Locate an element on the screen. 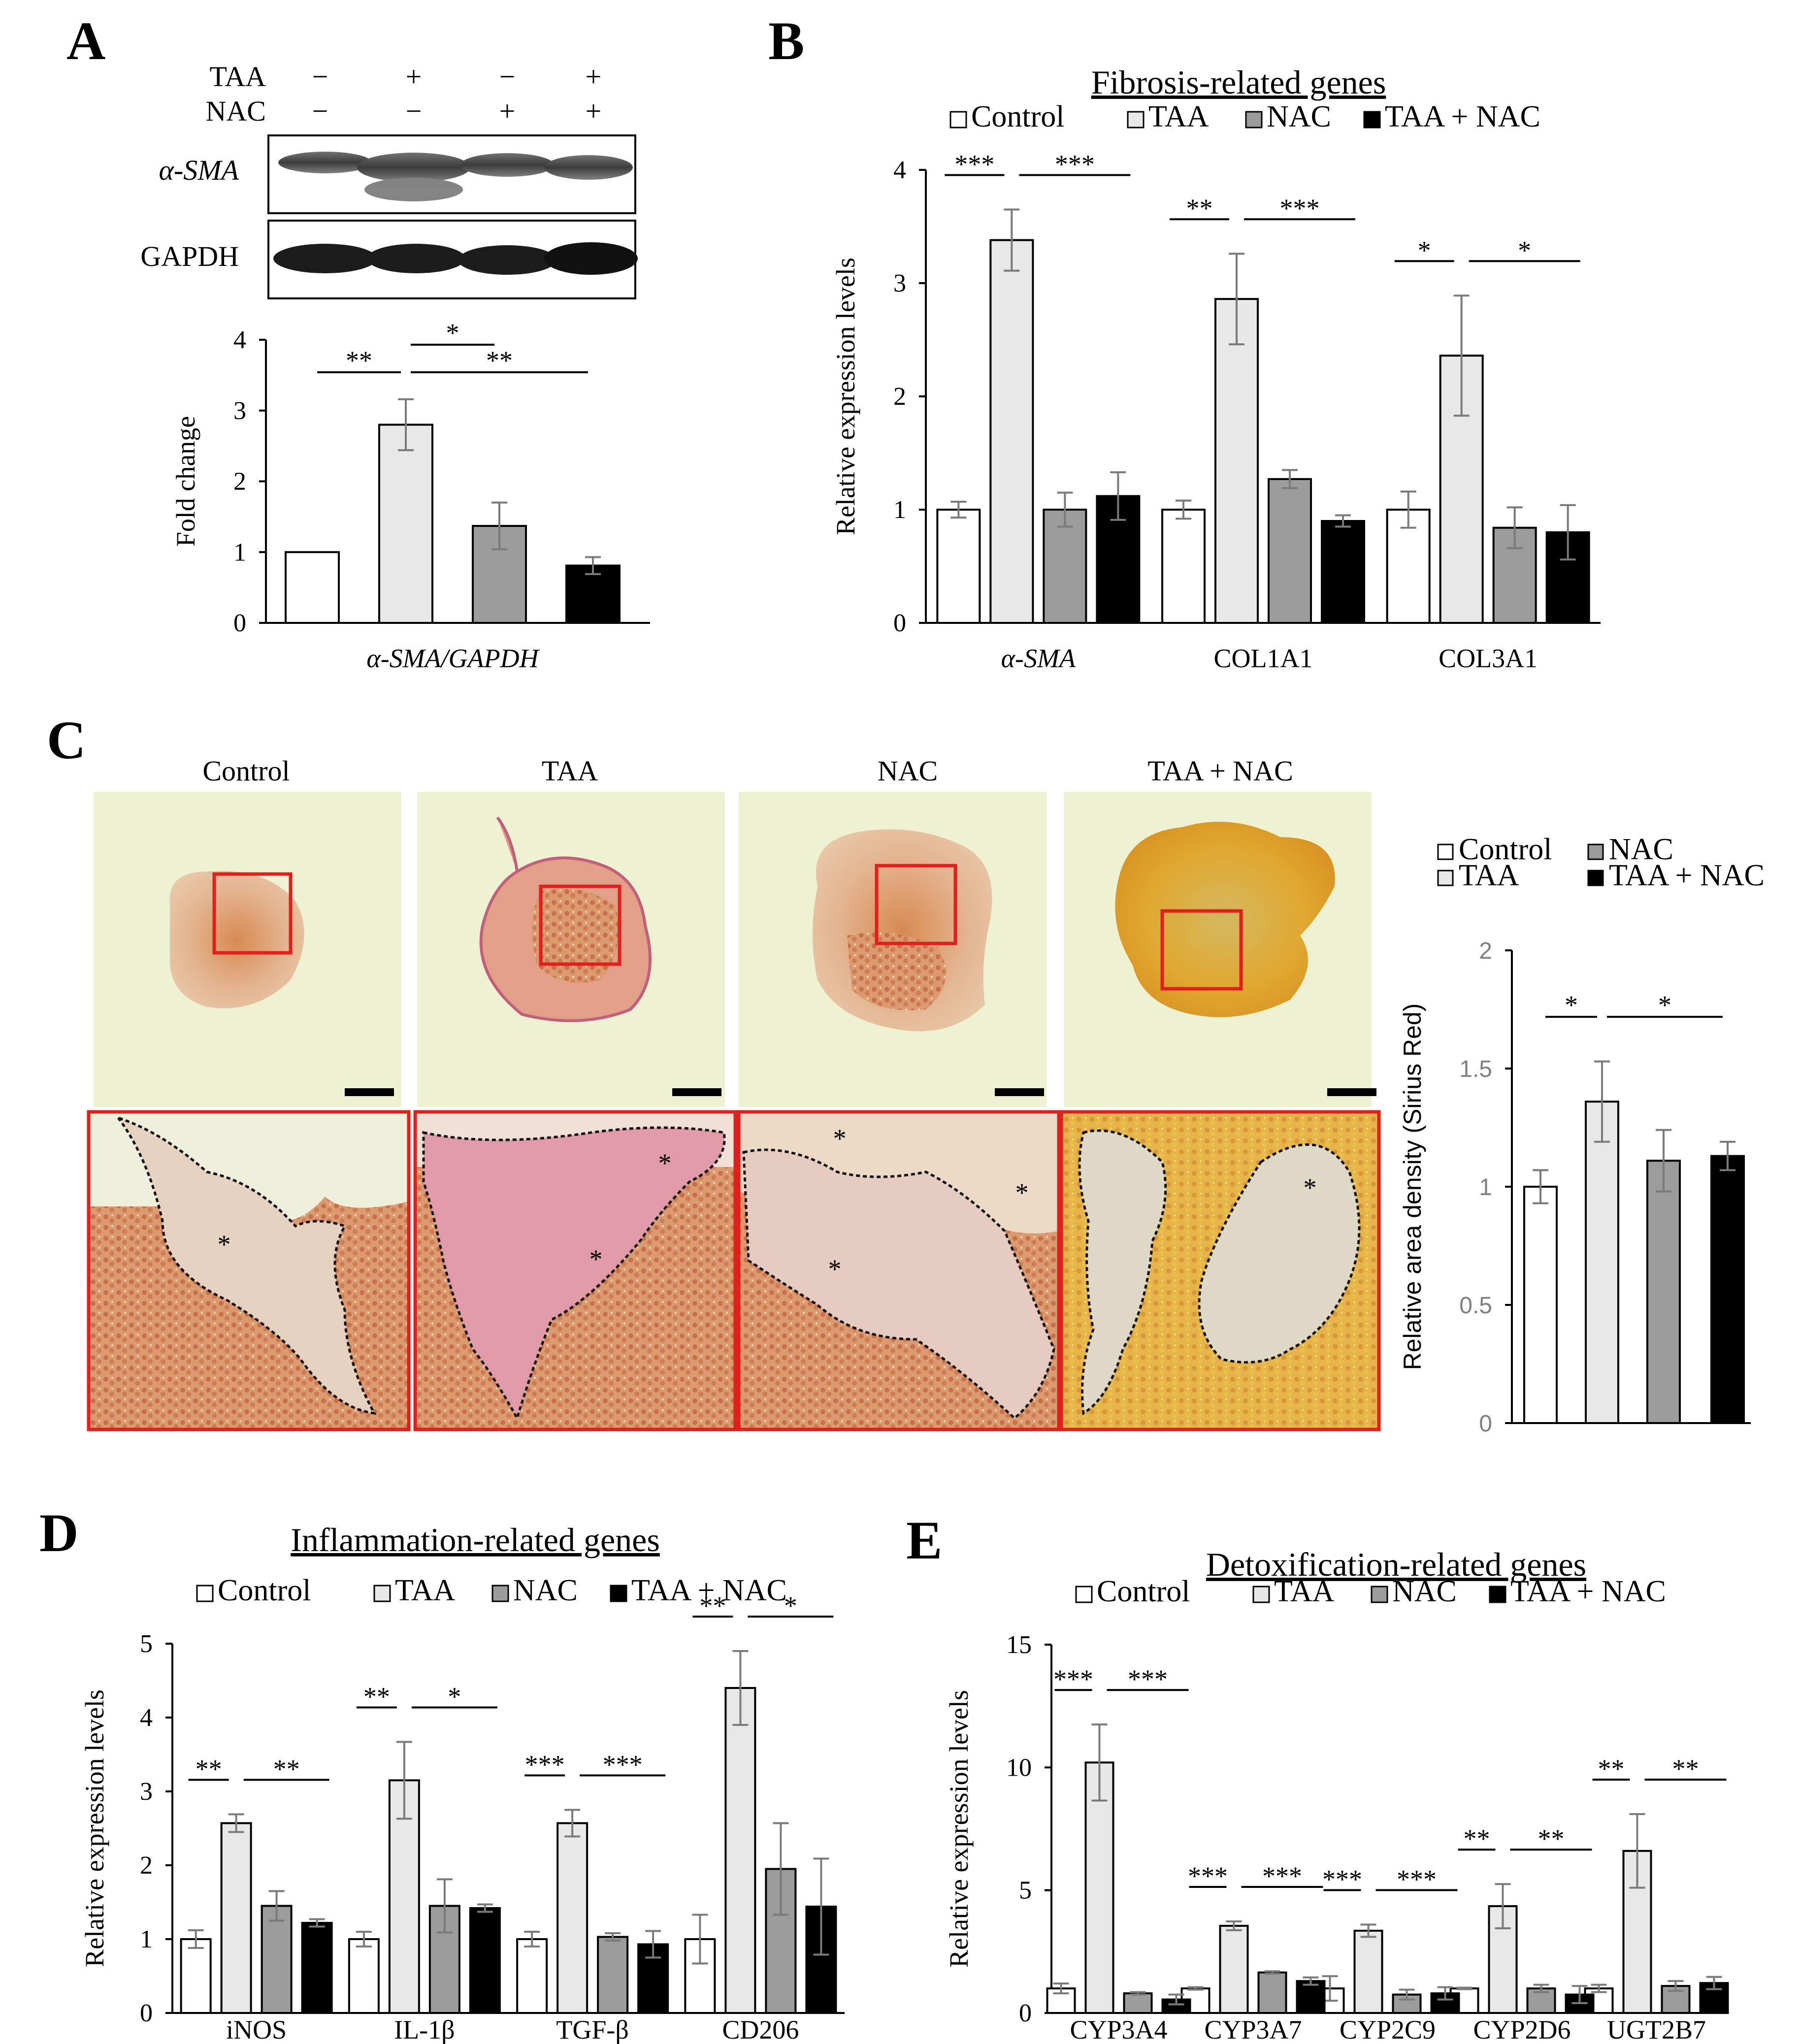 The image size is (1800, 2044). legend-swatch-taa-nac is located at coordinates (618, 1594).